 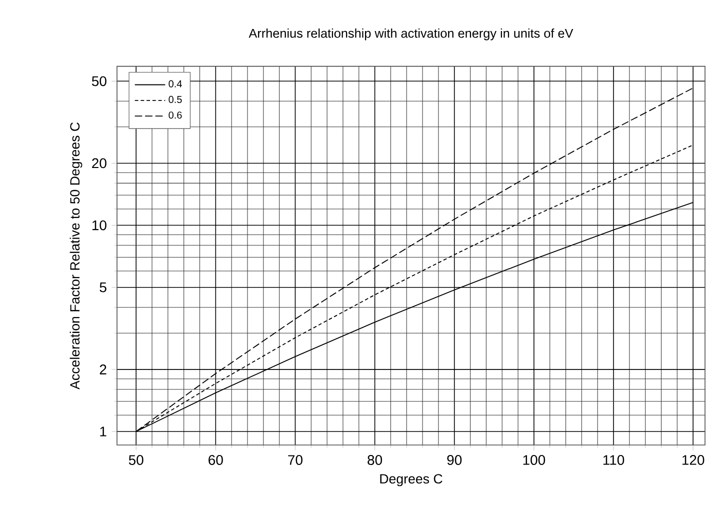 What do you see at coordinates (295, 460) in the screenshot?
I see `x-tick-label: 70` at bounding box center [295, 460].